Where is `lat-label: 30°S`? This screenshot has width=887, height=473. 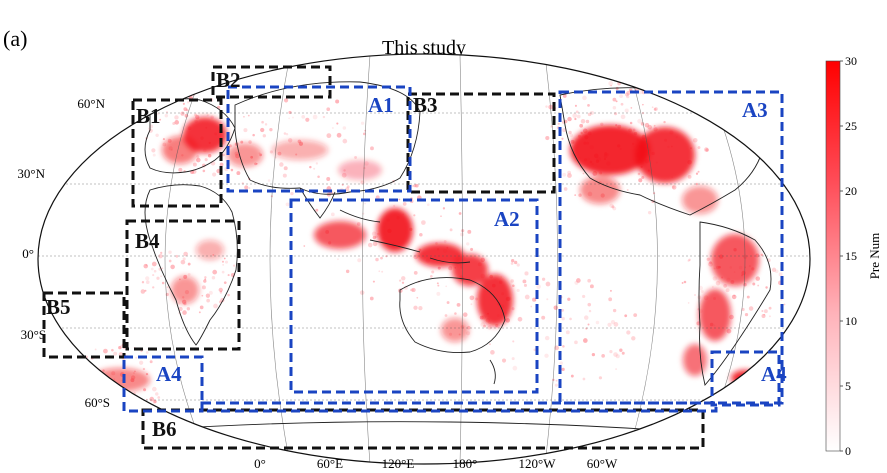
lat-label: 30°S is located at coordinates (33, 334).